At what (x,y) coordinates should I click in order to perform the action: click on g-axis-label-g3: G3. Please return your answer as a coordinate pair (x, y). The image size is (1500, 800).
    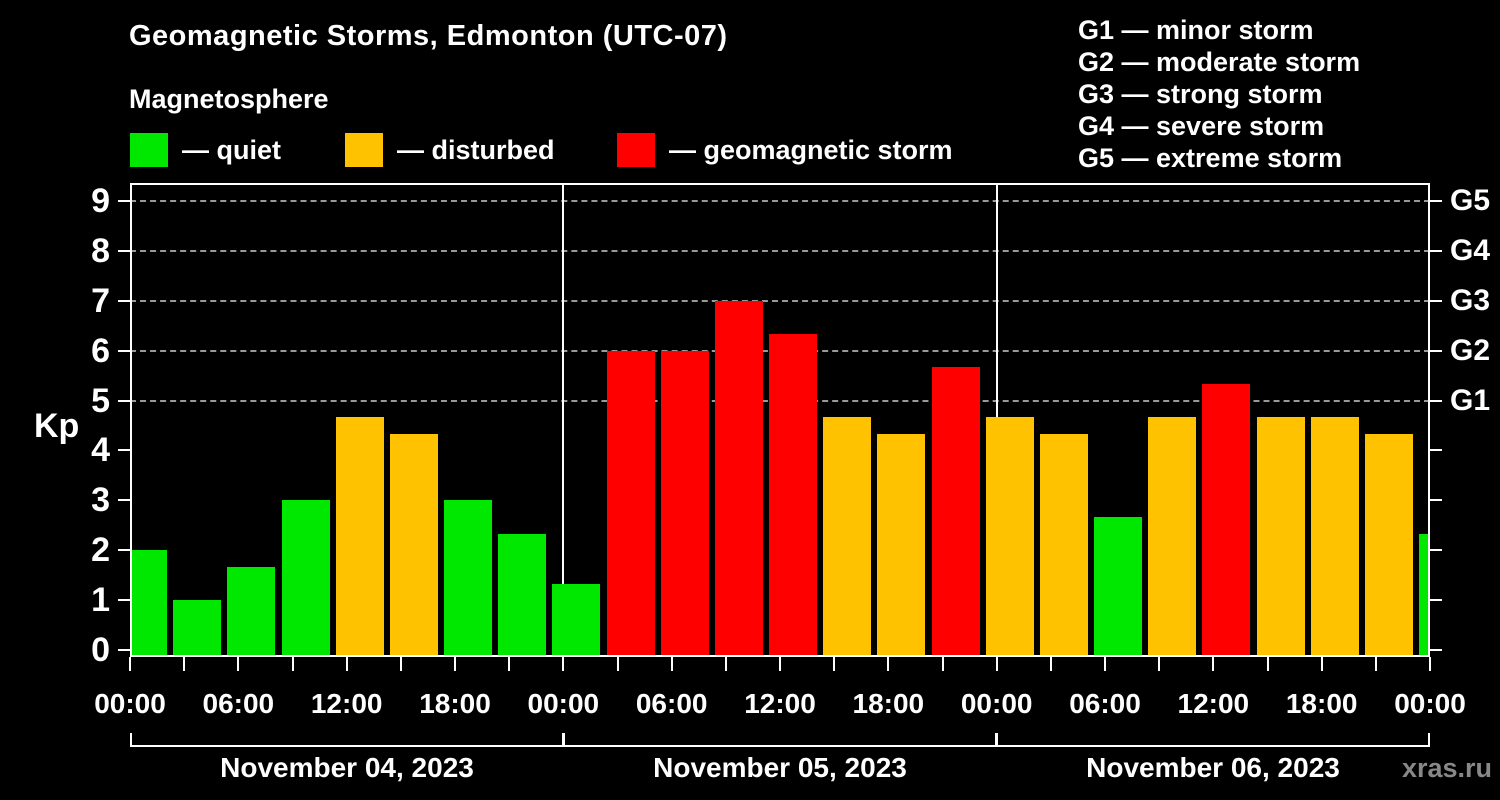
    Looking at the image, I should click on (1470, 300).